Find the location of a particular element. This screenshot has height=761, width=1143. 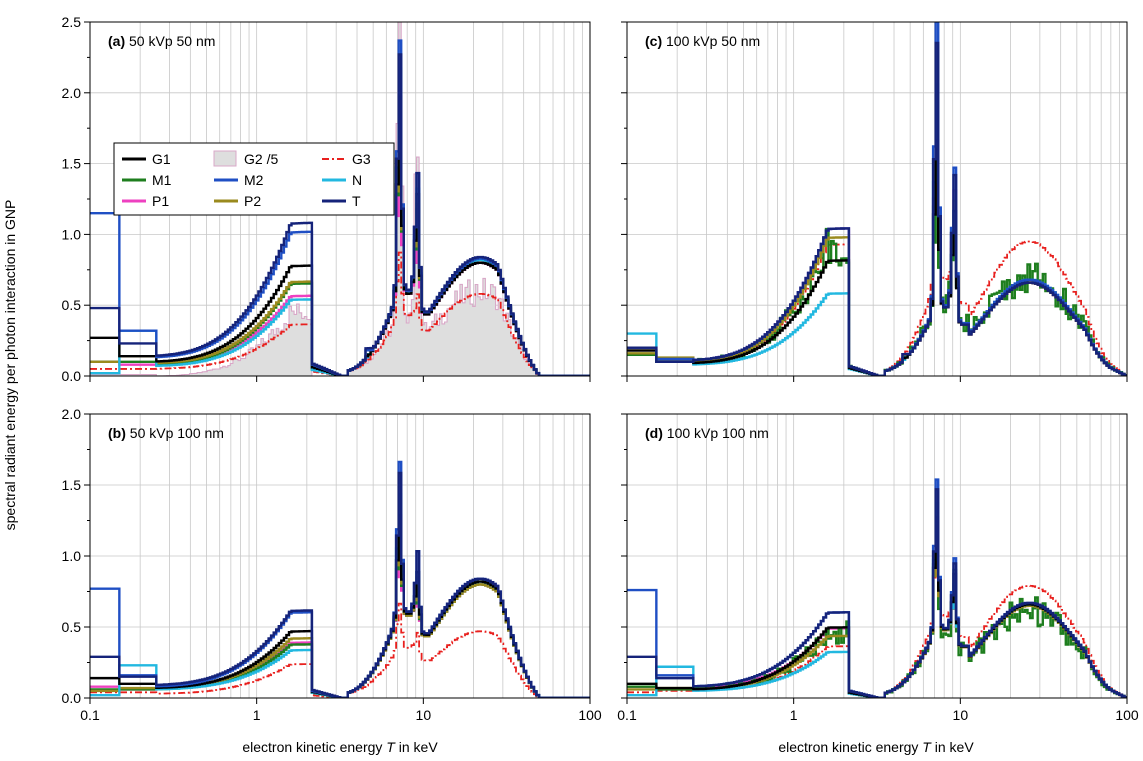

legend-item-g3: G3 is located at coordinates (346, 159).